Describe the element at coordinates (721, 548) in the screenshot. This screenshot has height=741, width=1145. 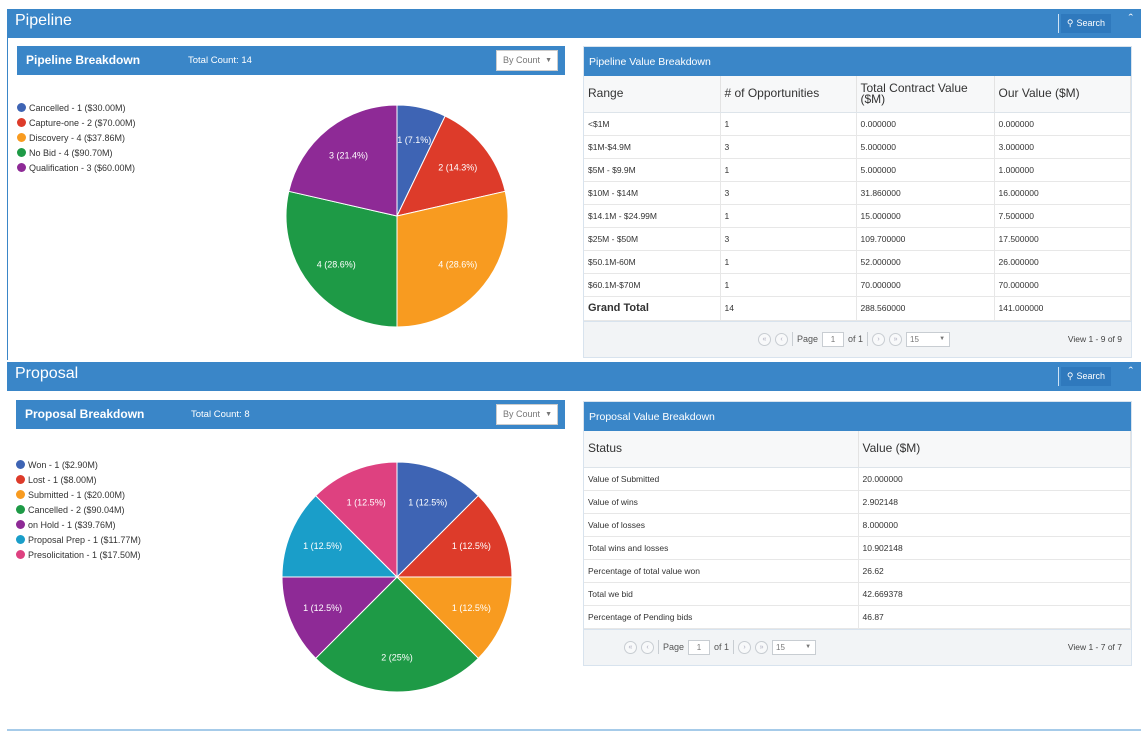
I see `table-cell: Total wins and losses` at that location.